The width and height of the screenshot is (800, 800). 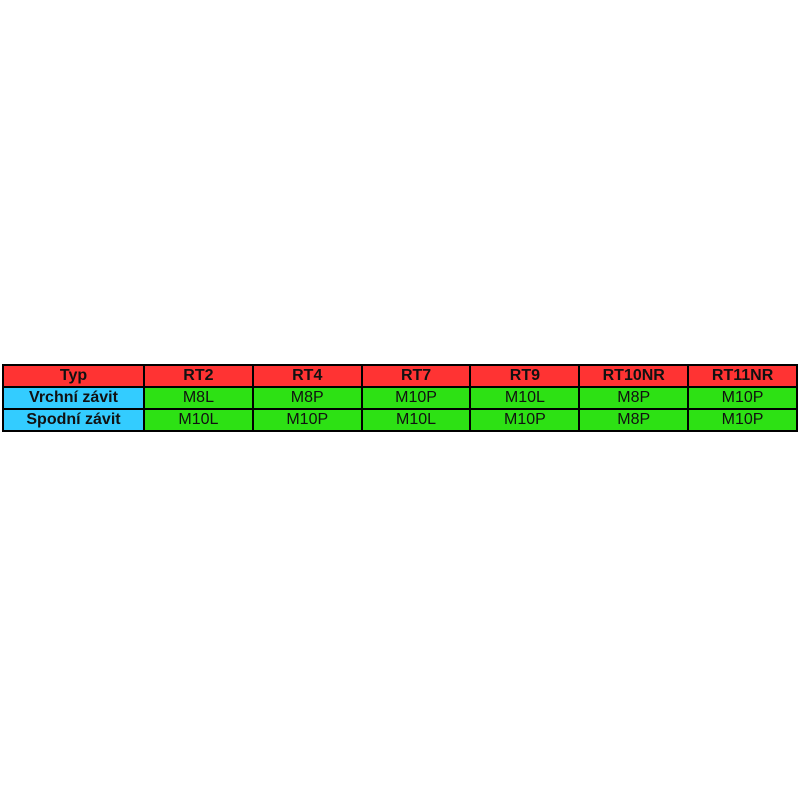 What do you see at coordinates (73, 376) in the screenshot?
I see `column-header-typ: Typ` at bounding box center [73, 376].